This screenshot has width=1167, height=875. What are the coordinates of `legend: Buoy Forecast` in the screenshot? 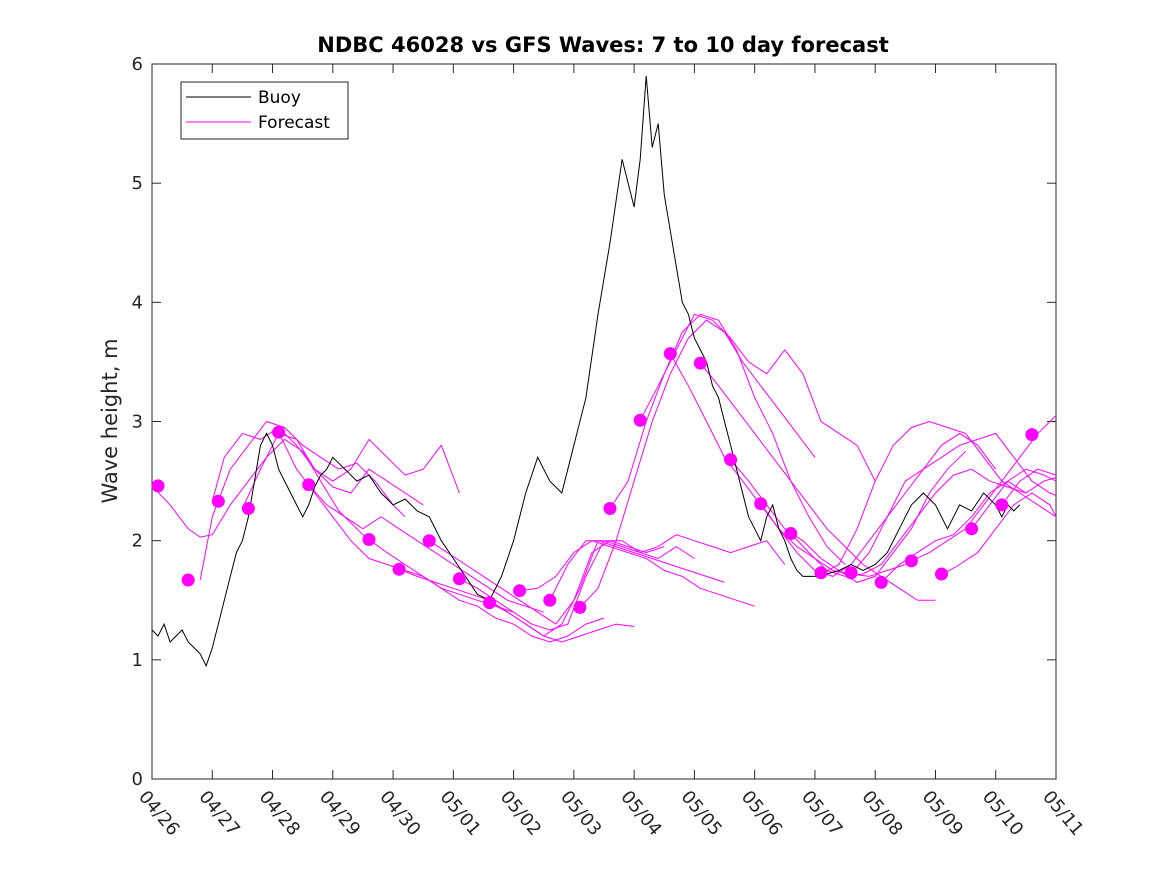 It's located at (264, 110).